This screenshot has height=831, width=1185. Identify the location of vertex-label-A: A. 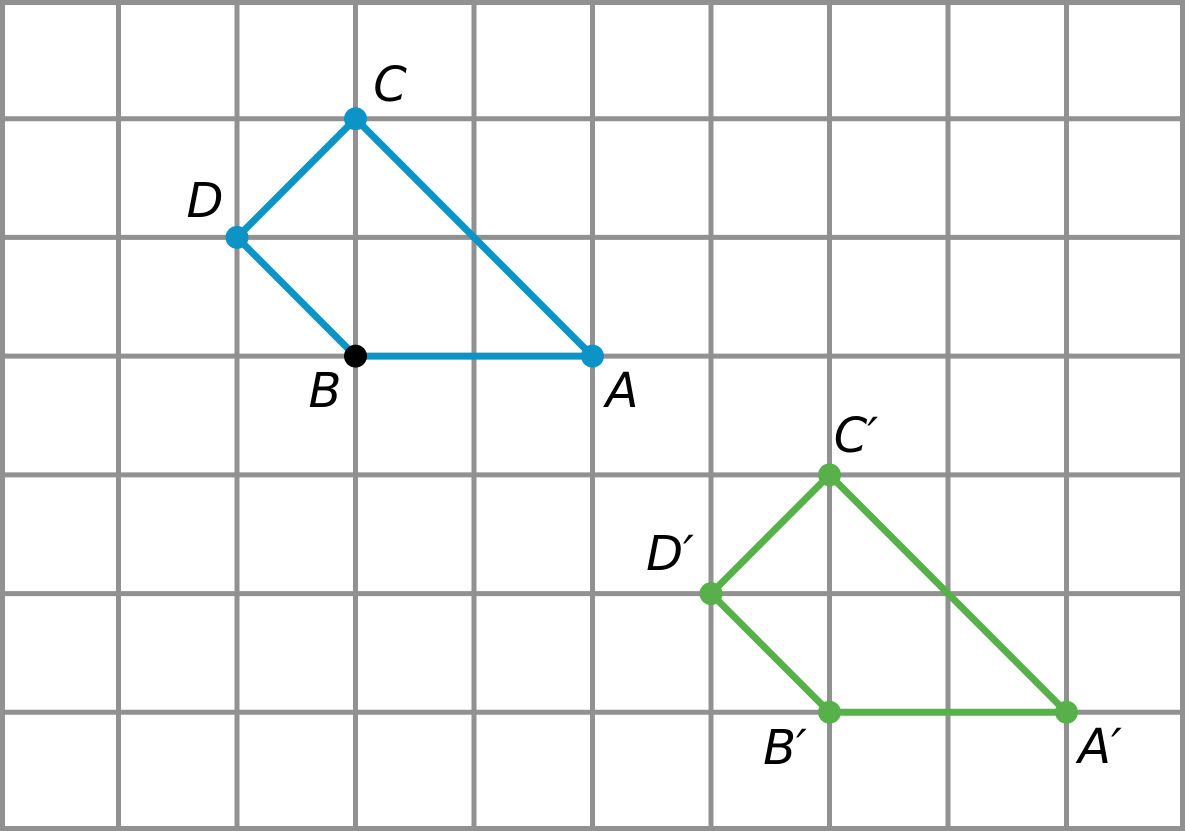
(622, 391).